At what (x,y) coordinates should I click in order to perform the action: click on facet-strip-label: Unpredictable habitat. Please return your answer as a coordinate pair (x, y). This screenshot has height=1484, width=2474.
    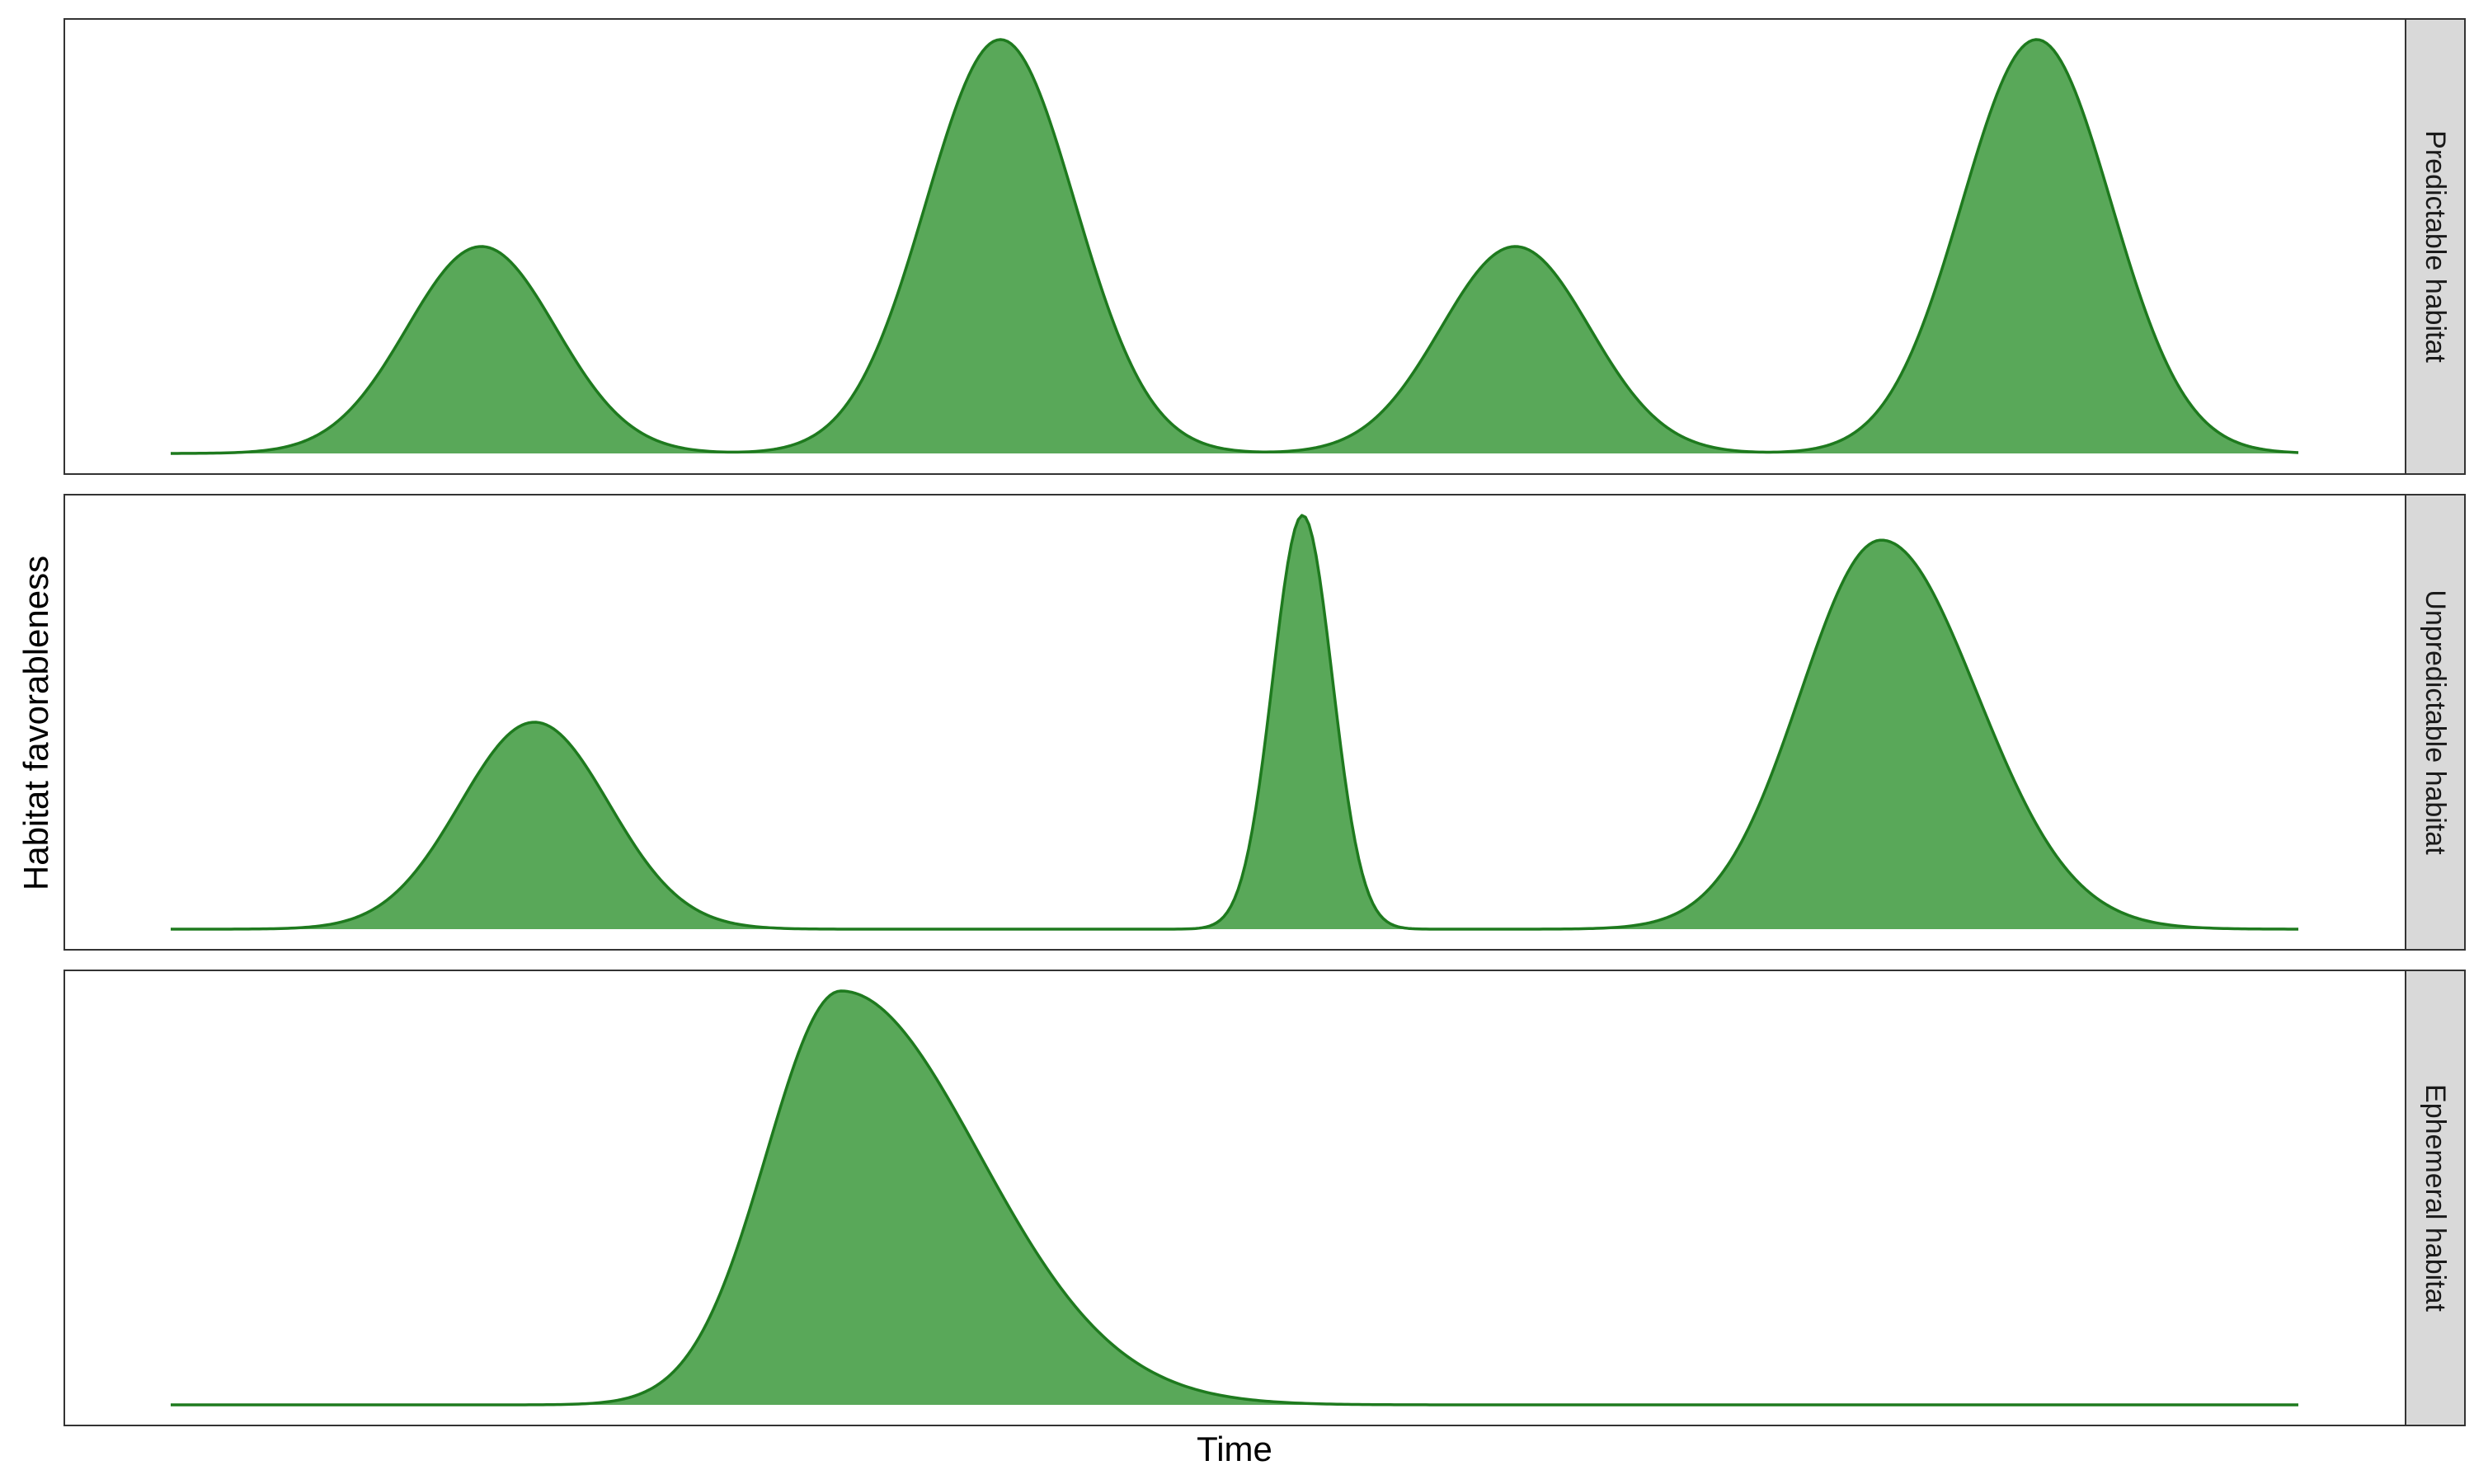
    Looking at the image, I should click on (2435, 722).